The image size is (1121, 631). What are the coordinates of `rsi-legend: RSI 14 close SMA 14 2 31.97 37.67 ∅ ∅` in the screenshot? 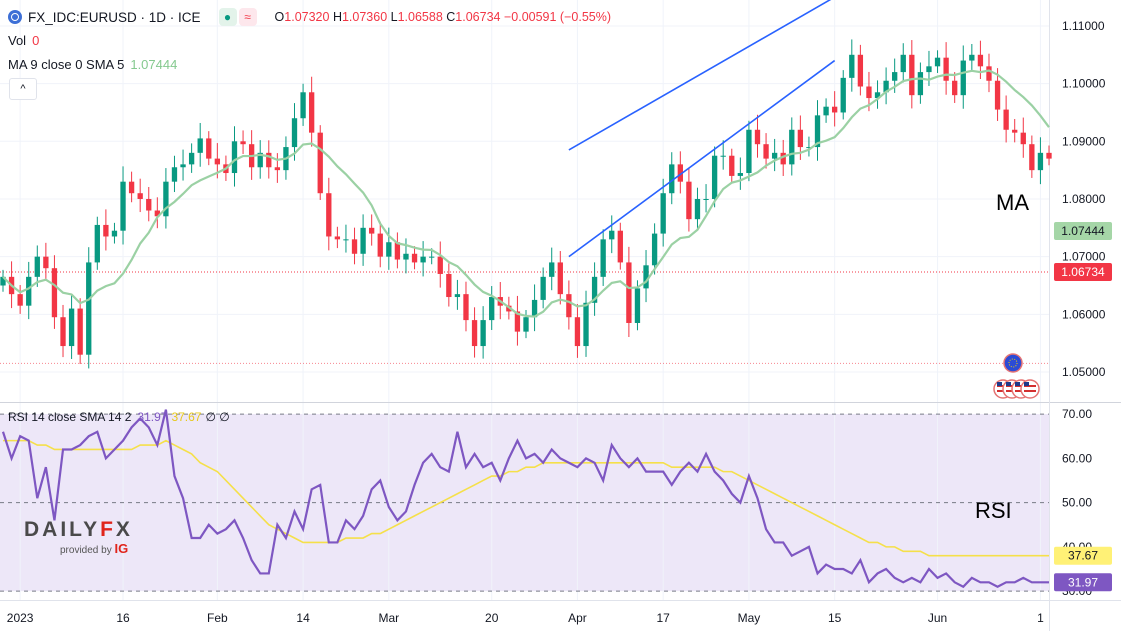 It's located at (119, 417).